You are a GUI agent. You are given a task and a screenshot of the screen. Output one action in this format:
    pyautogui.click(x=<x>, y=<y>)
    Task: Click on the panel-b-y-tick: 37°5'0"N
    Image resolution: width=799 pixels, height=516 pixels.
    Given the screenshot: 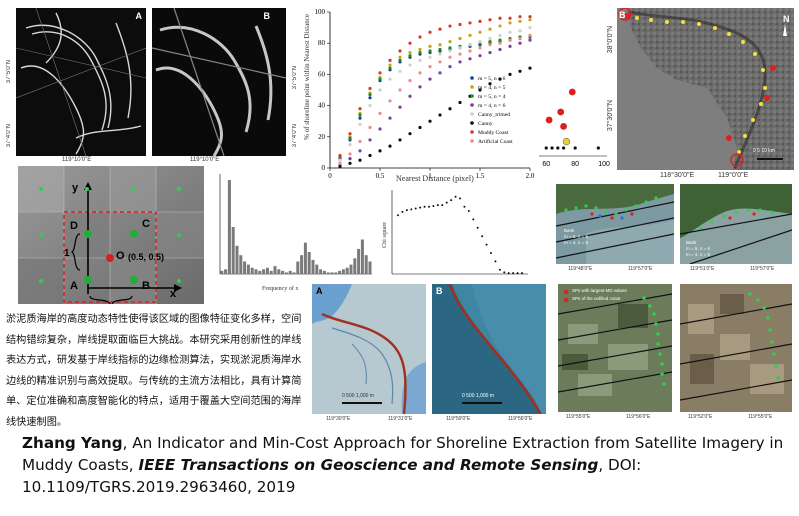 What is the action you would take?
    pyautogui.click(x=295, y=78)
    